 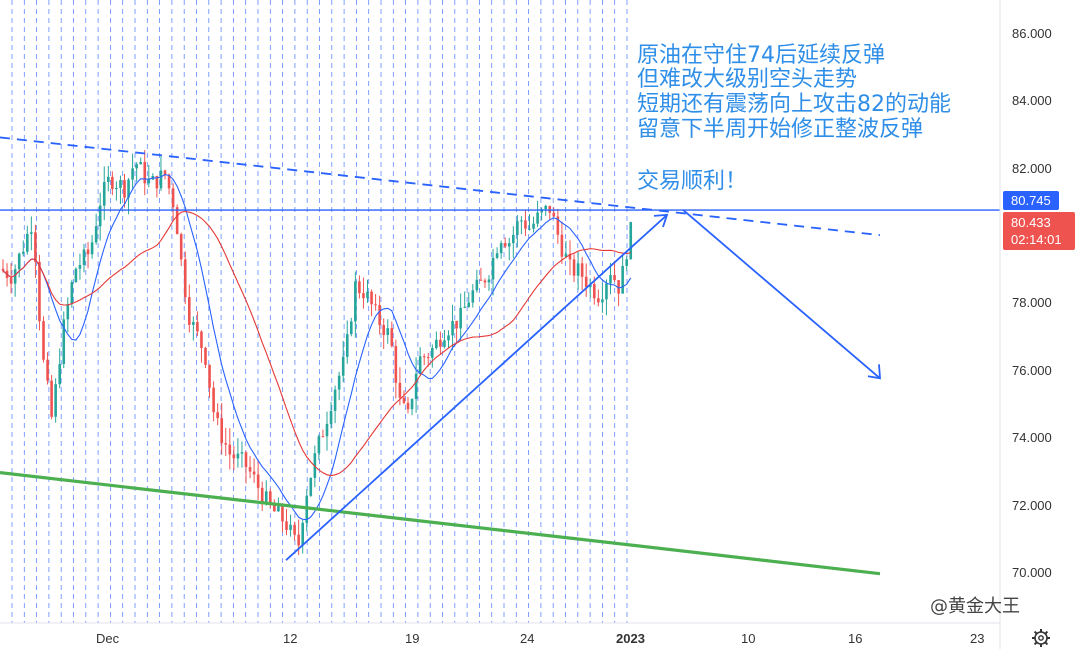 What do you see at coordinates (780, 129) in the screenshot?
I see `annotation-line-4: 留意下半周开始修正整波反弹` at bounding box center [780, 129].